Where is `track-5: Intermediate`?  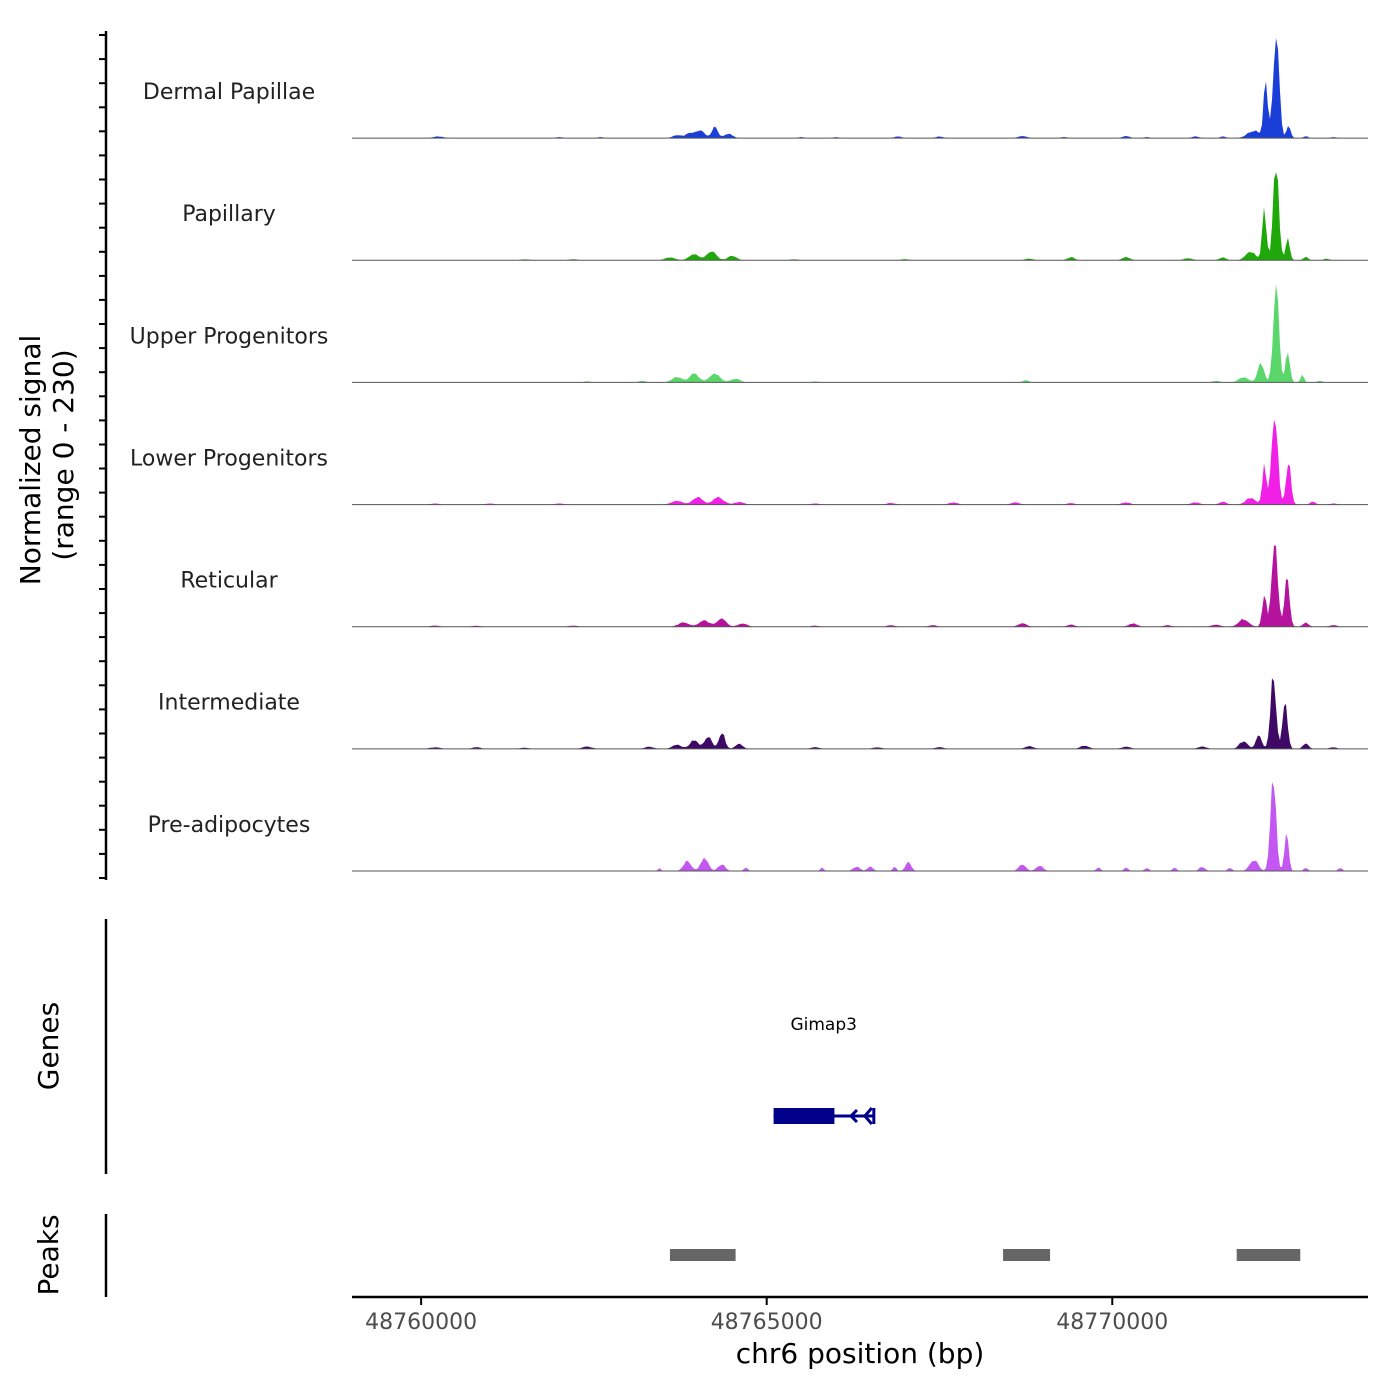
track-5: Intermediate is located at coordinates (763, 714).